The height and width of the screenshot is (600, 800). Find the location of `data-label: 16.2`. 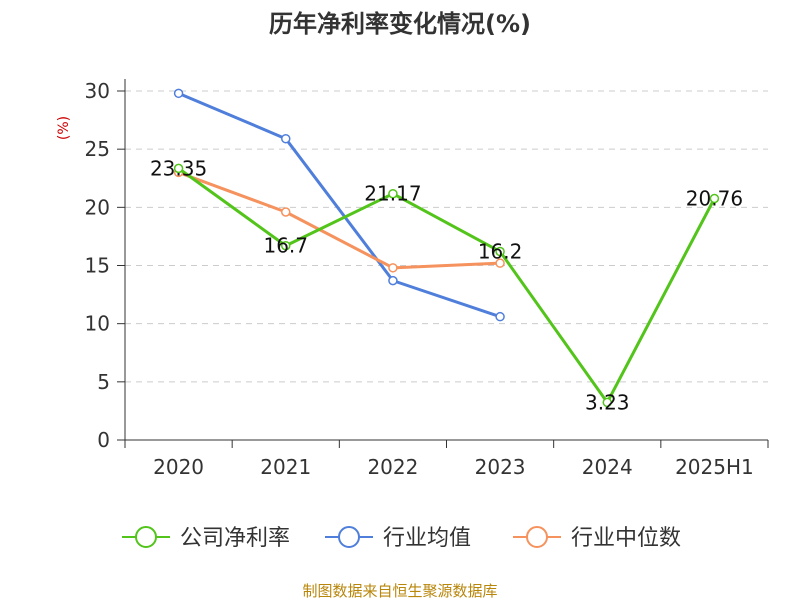

data-label: 16.2 is located at coordinates (500, 252).